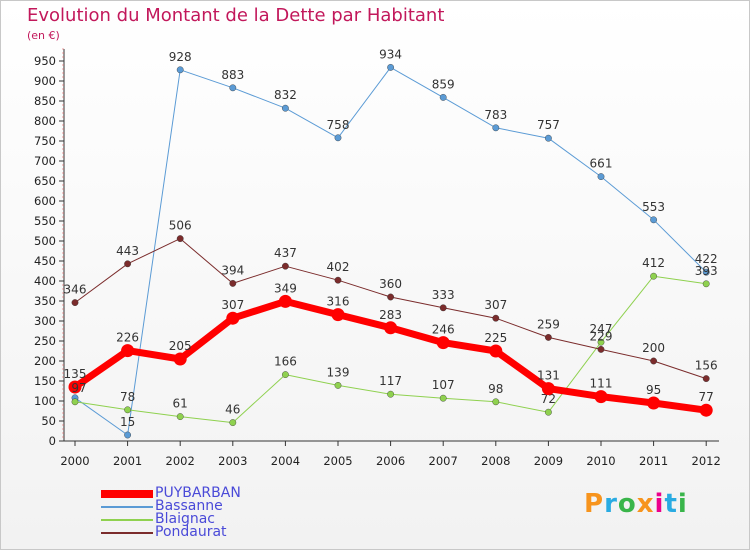 The width and height of the screenshot is (750, 550). Describe the element at coordinates (653, 461) in the screenshot. I see `x-tick-label: 2011` at that location.